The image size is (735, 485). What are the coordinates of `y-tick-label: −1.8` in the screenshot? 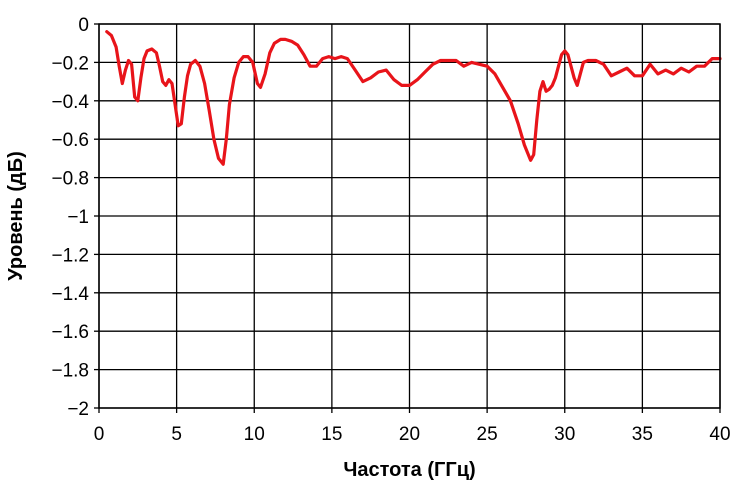 It's located at (70, 371).